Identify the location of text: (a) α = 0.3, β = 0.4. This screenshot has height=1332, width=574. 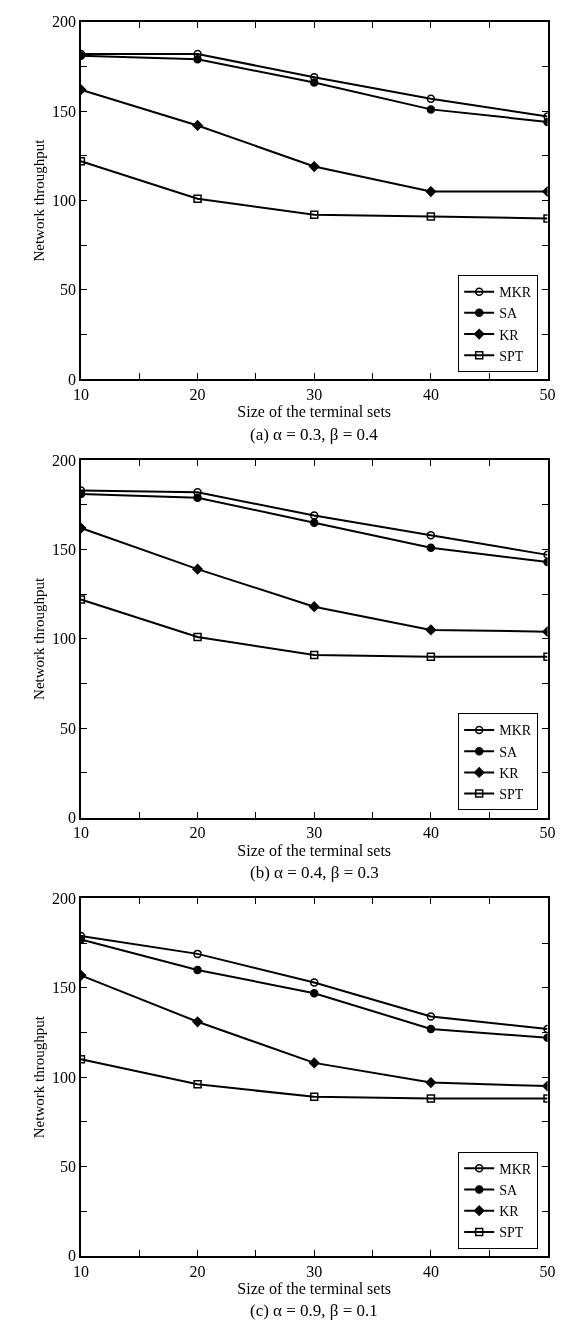
(314, 434).